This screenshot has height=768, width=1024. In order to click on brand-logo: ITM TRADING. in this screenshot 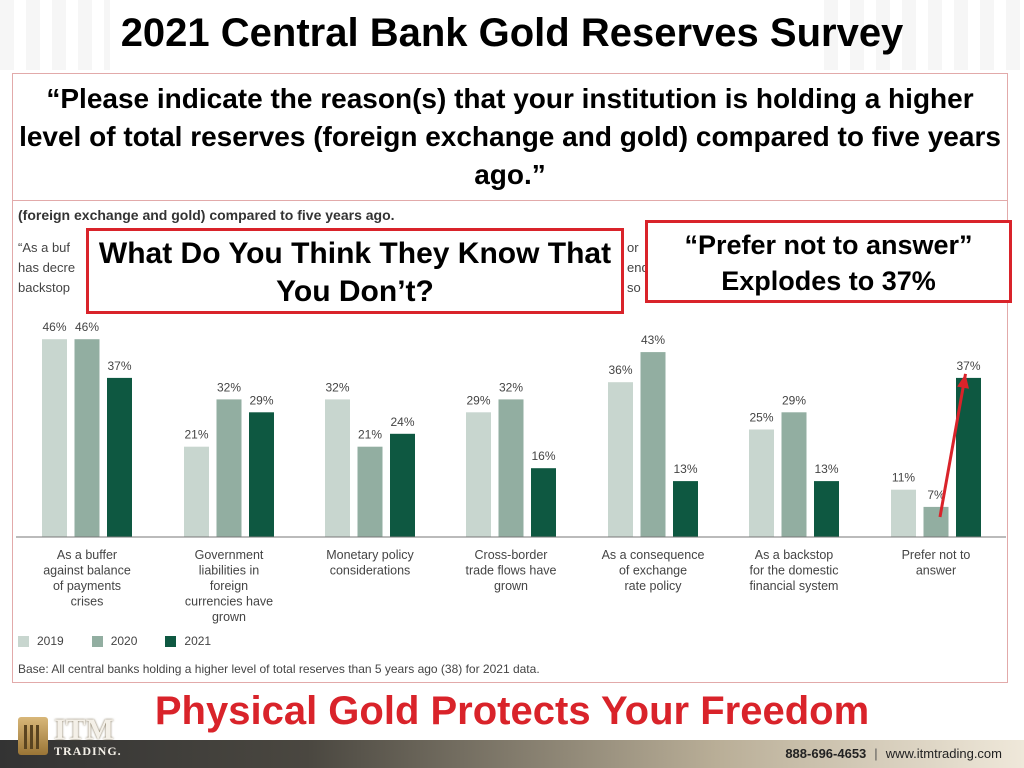, I will do `click(70, 736)`.